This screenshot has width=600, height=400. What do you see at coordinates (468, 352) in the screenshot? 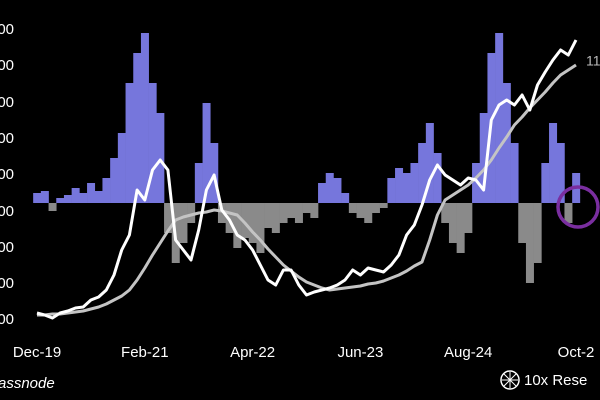
I see `x-tick-label: Aug-24` at bounding box center [468, 352].